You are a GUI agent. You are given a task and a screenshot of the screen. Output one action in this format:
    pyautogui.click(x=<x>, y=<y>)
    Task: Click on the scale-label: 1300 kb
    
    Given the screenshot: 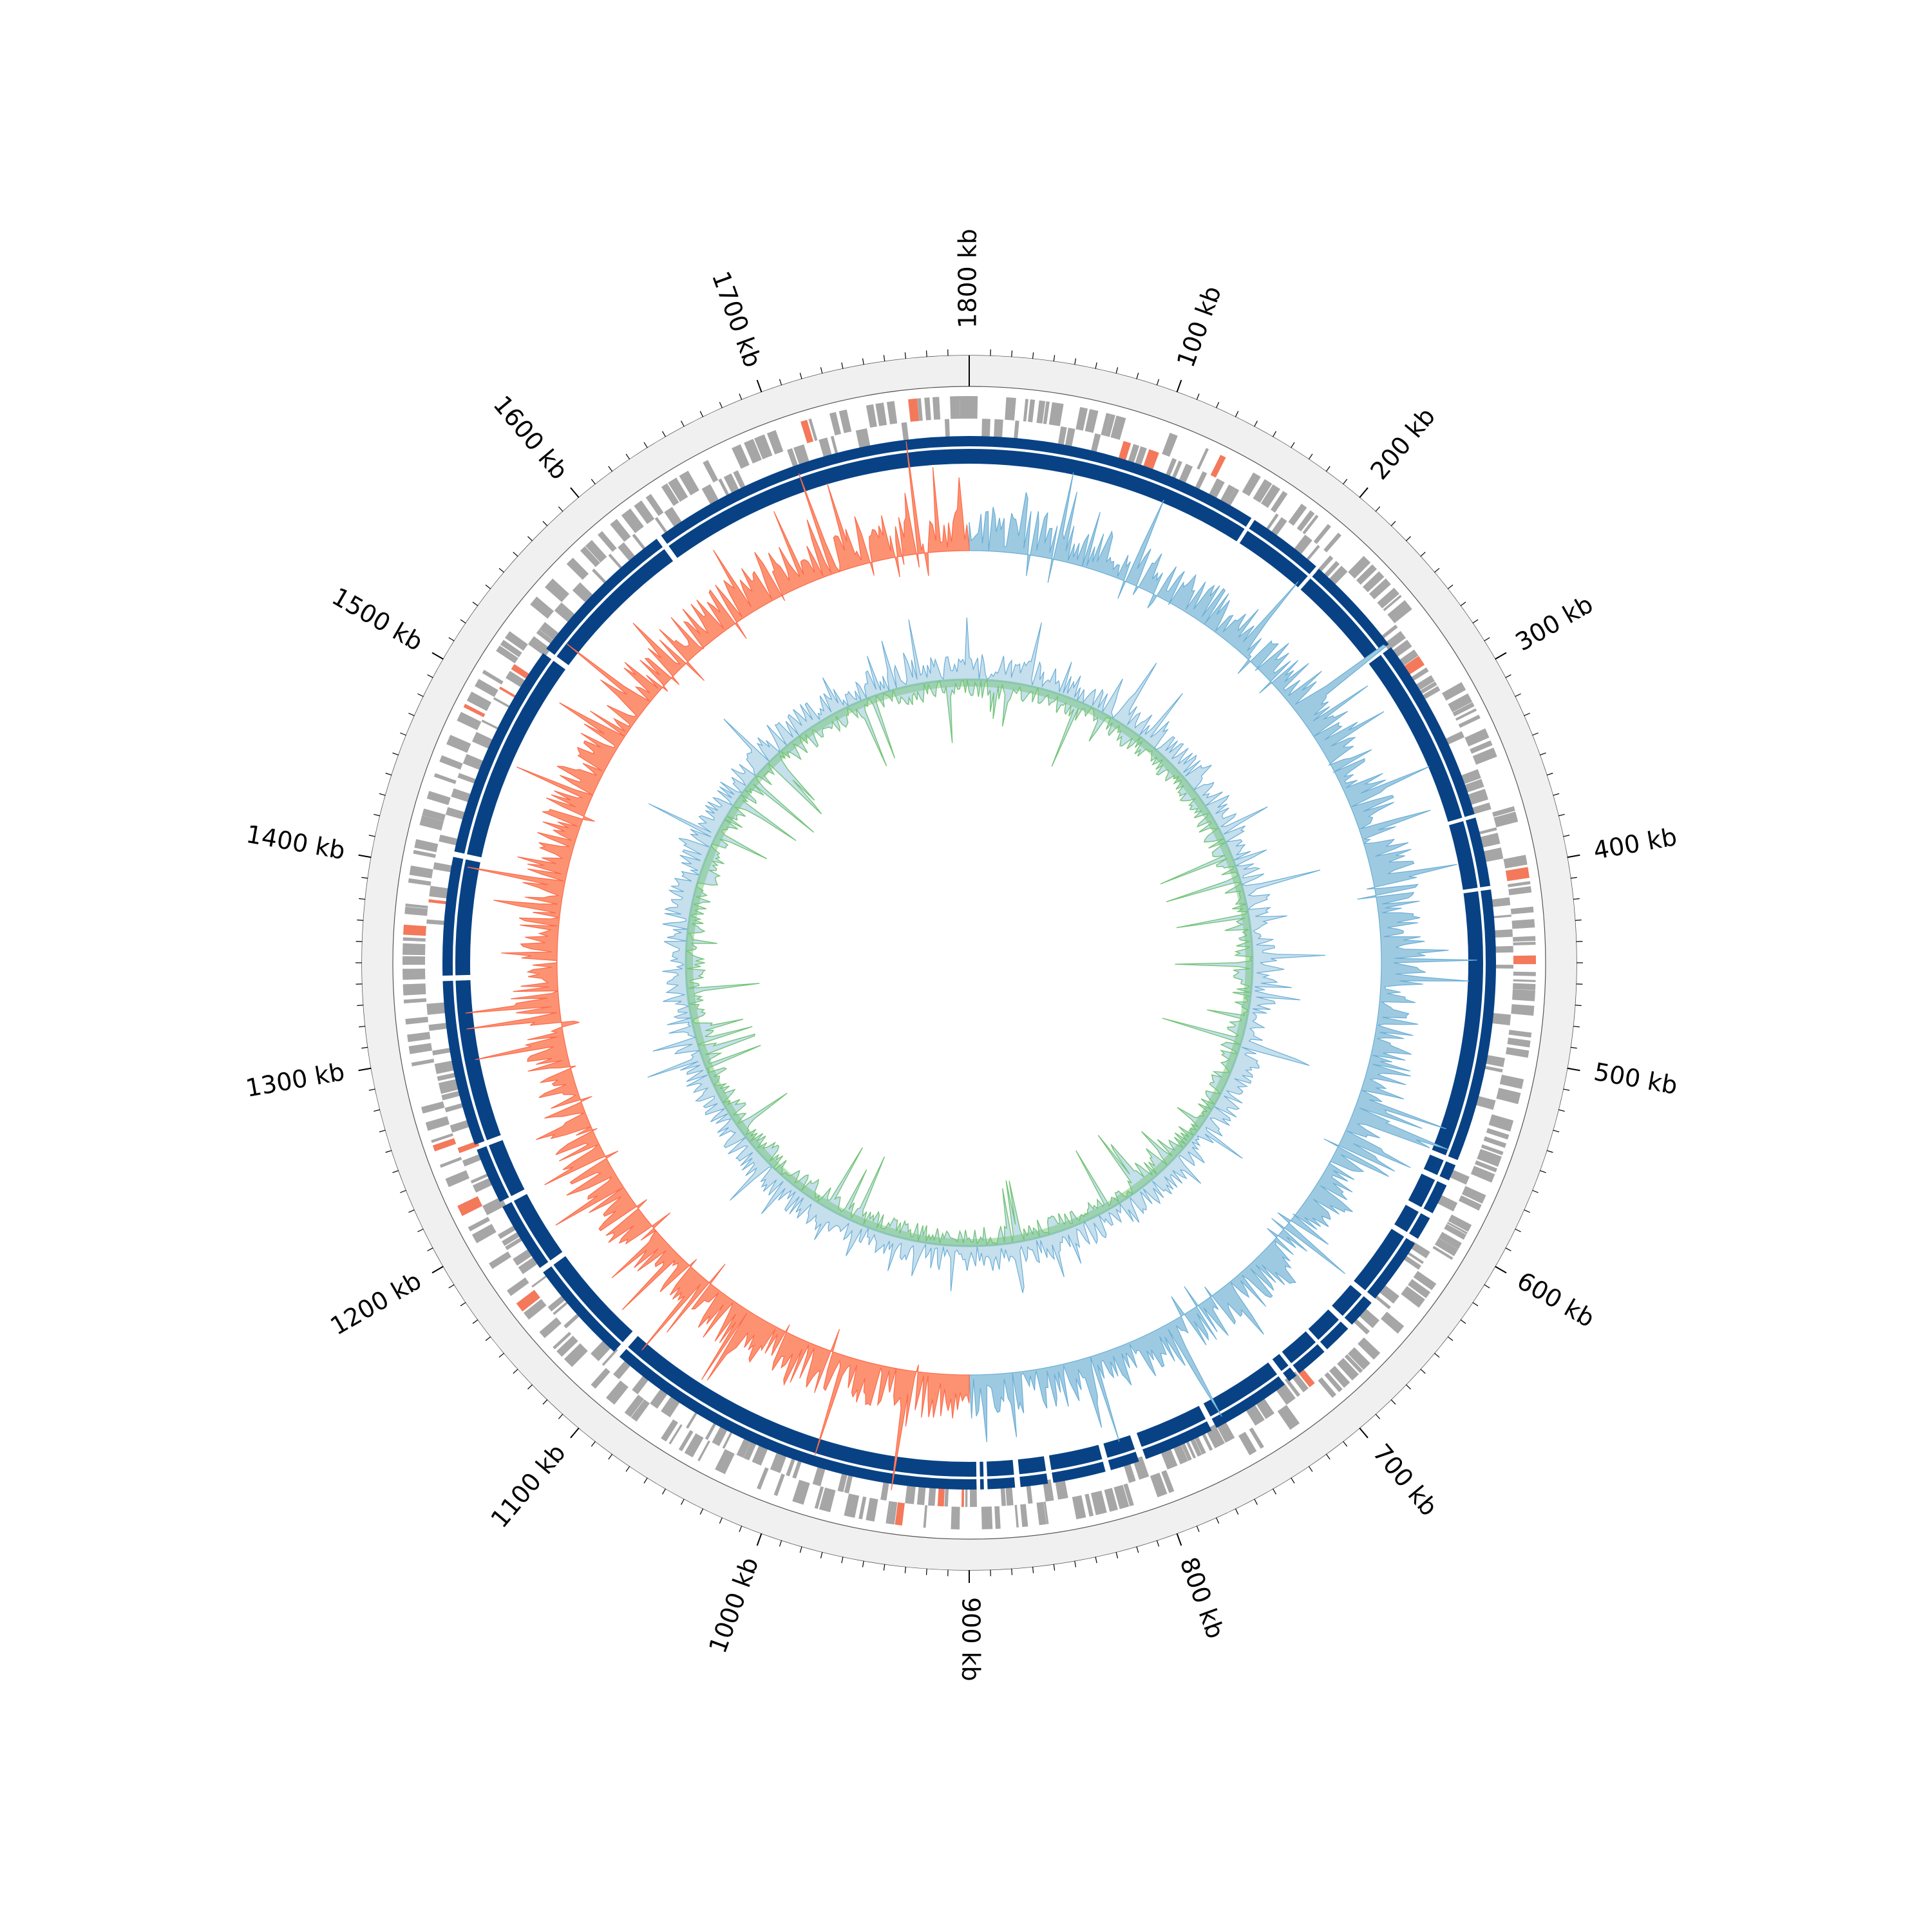 What is the action you would take?
    pyautogui.click(x=294, y=1080)
    